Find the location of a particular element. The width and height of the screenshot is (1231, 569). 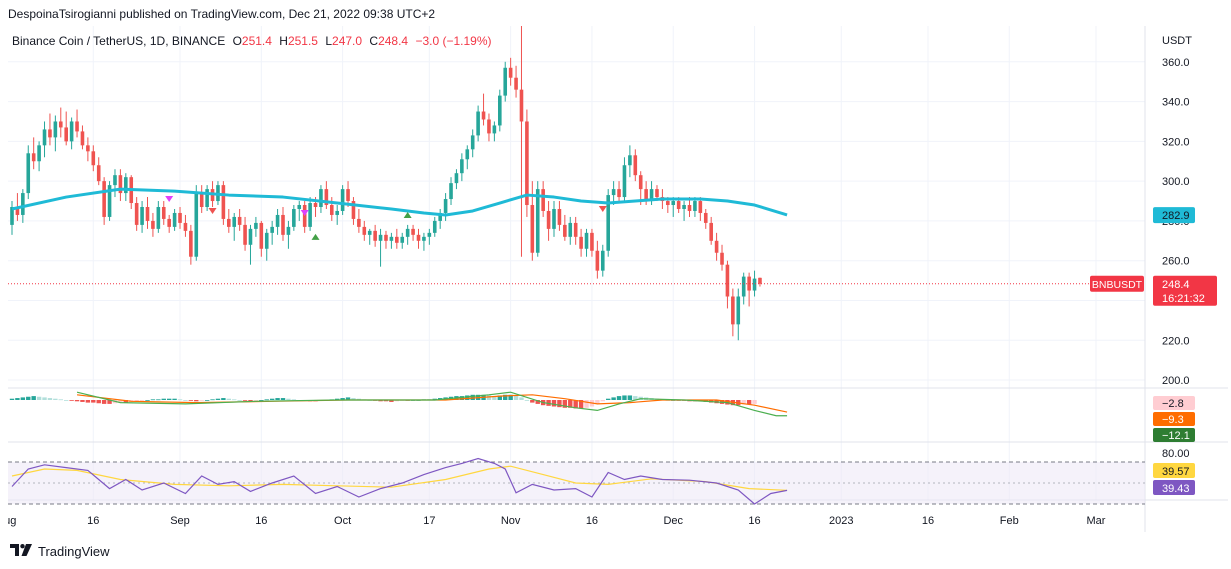

price-tick-label: 220.0 is located at coordinates (1176, 341).